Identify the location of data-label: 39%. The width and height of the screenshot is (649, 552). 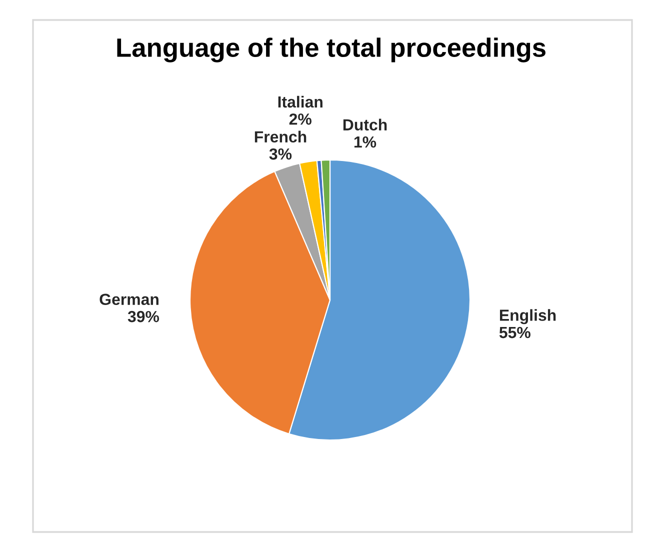
(144, 316).